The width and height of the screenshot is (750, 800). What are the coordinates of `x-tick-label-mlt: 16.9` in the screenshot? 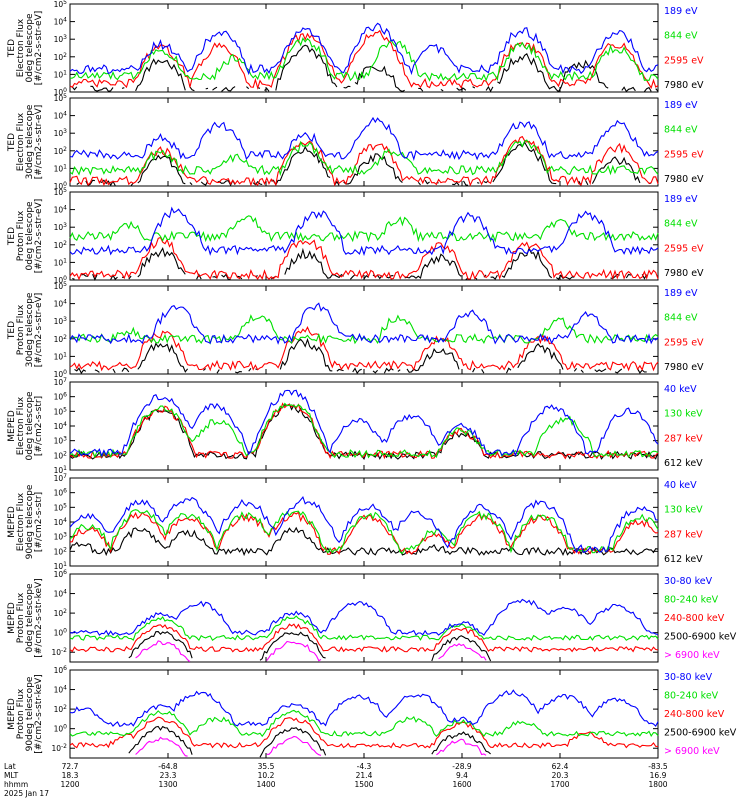 It's located at (658, 775).